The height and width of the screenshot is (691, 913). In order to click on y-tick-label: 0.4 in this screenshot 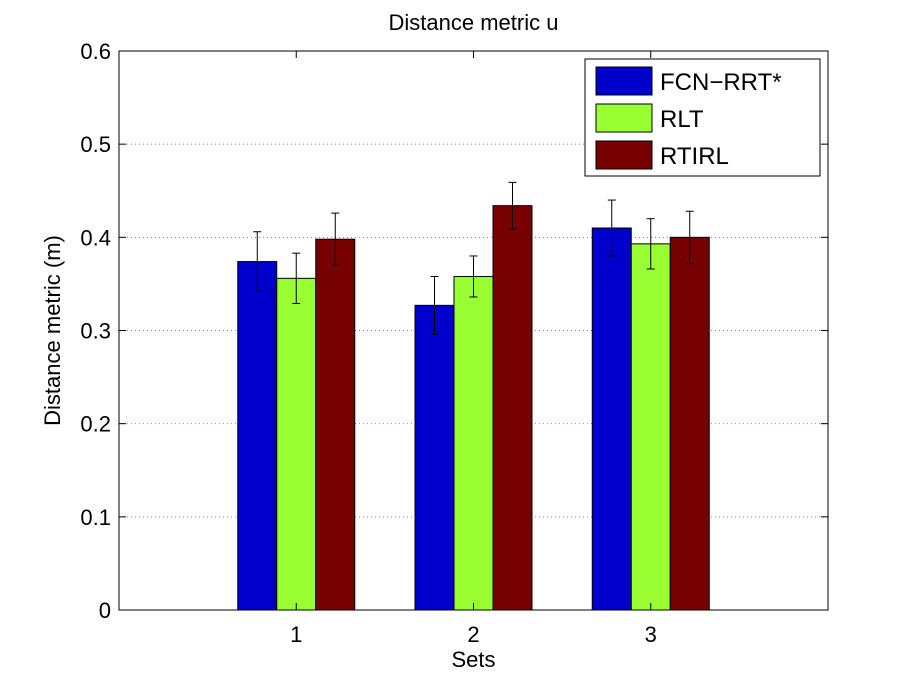, I will do `click(95, 237)`.